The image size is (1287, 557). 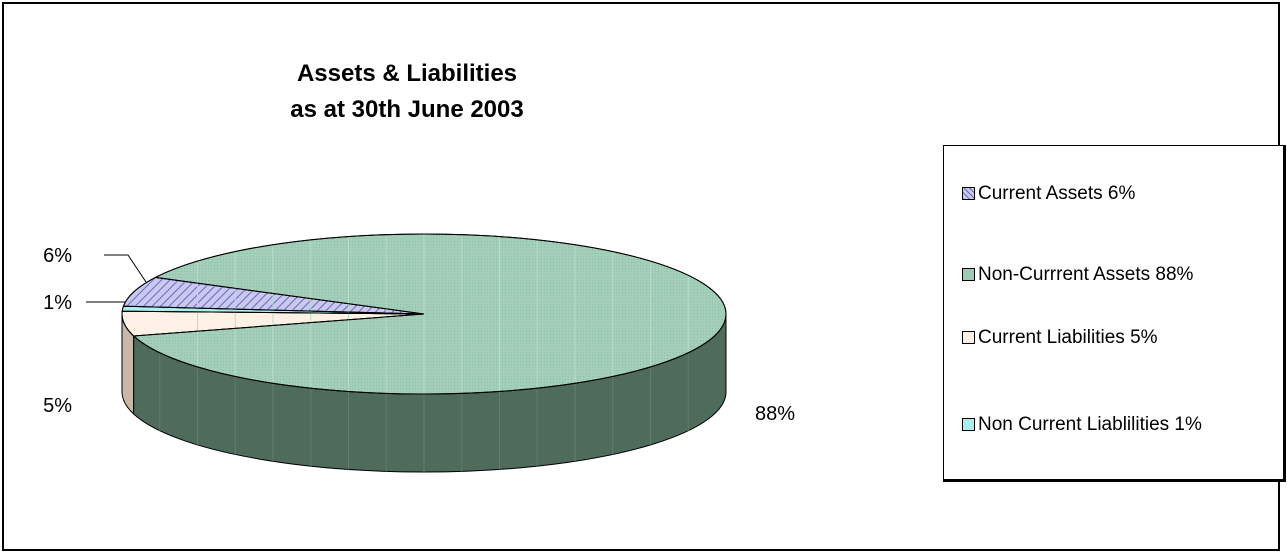 What do you see at coordinates (125, 268) in the screenshot?
I see `leader-line-current-assets` at bounding box center [125, 268].